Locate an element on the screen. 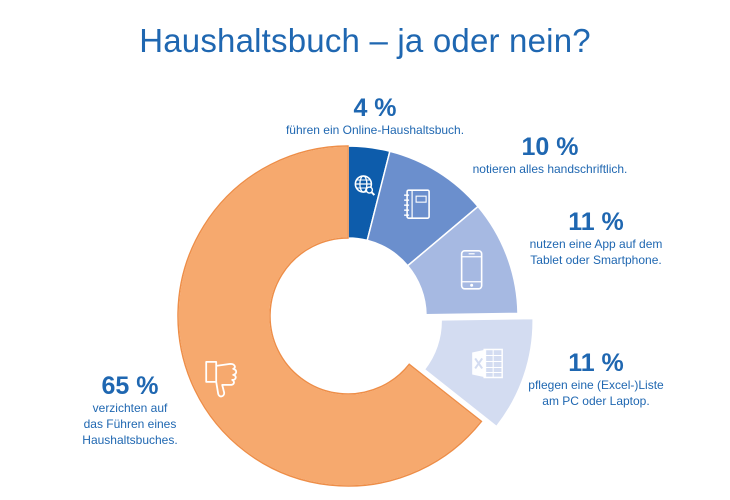 This screenshot has height=500, width=730. label-none-line-3: Haushaltsbuches. is located at coordinates (130, 440).